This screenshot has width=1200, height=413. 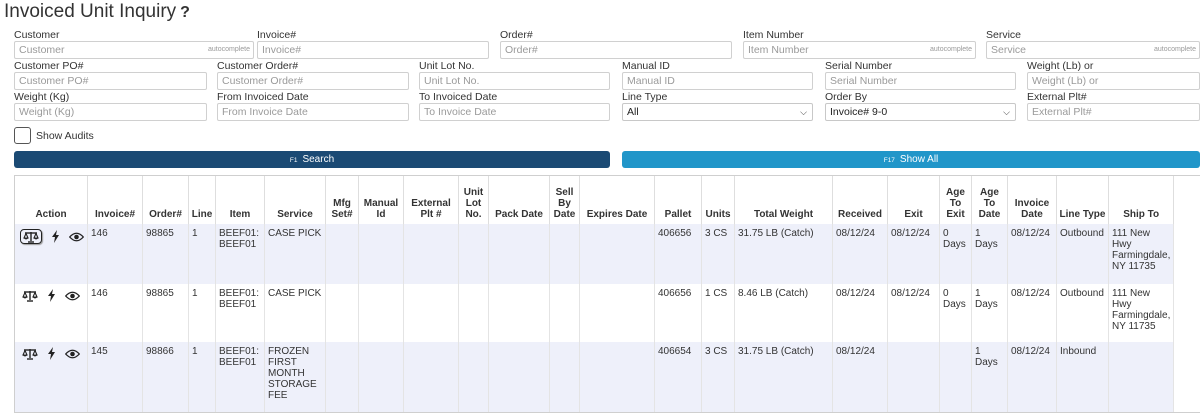 What do you see at coordinates (989, 200) in the screenshot?
I see `column-header: Age To Date` at bounding box center [989, 200].